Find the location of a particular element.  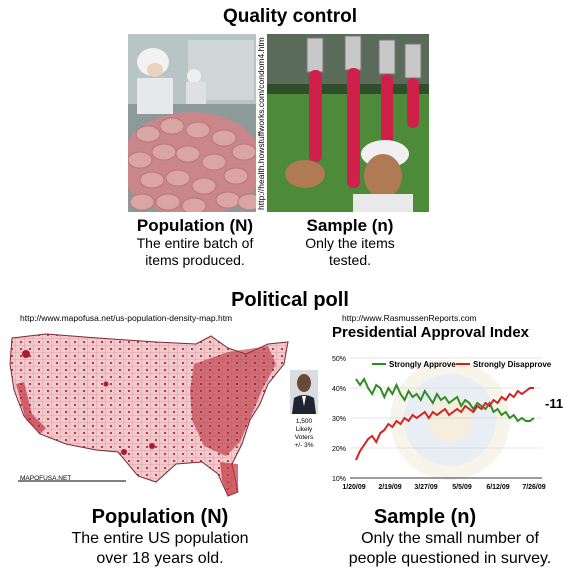

x-tick-label: 5/5/09 is located at coordinates (462, 487).